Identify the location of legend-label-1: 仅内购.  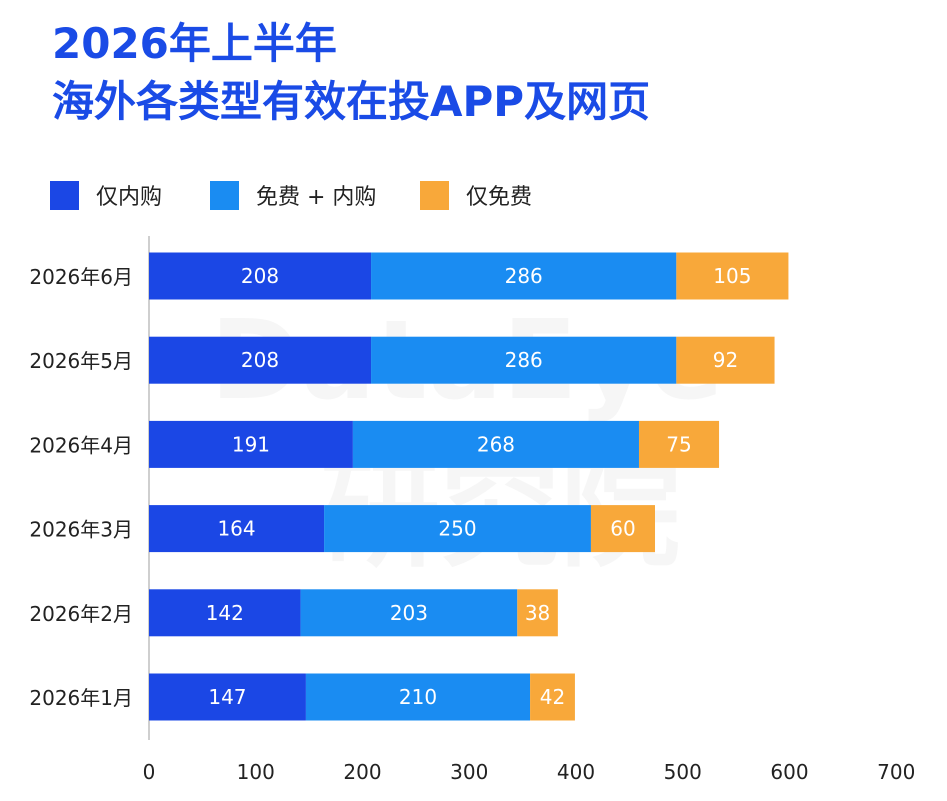
(129, 197).